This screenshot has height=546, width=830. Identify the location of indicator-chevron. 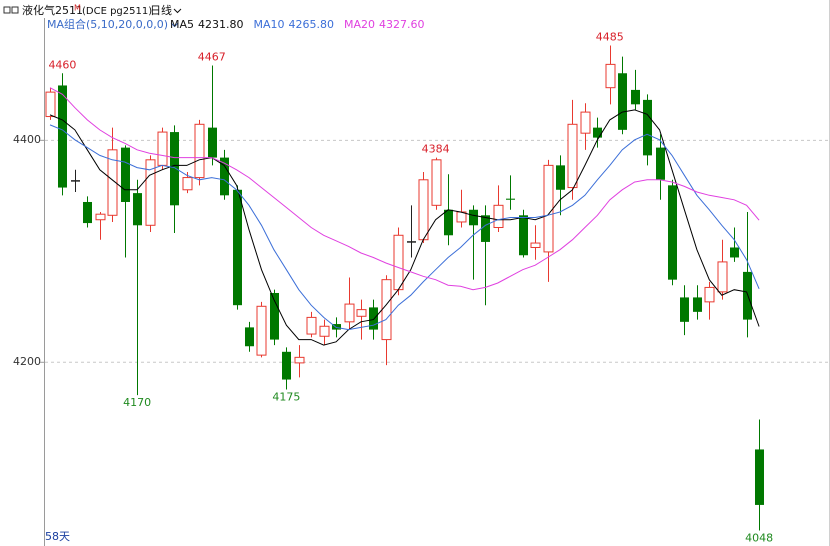
(174, 25).